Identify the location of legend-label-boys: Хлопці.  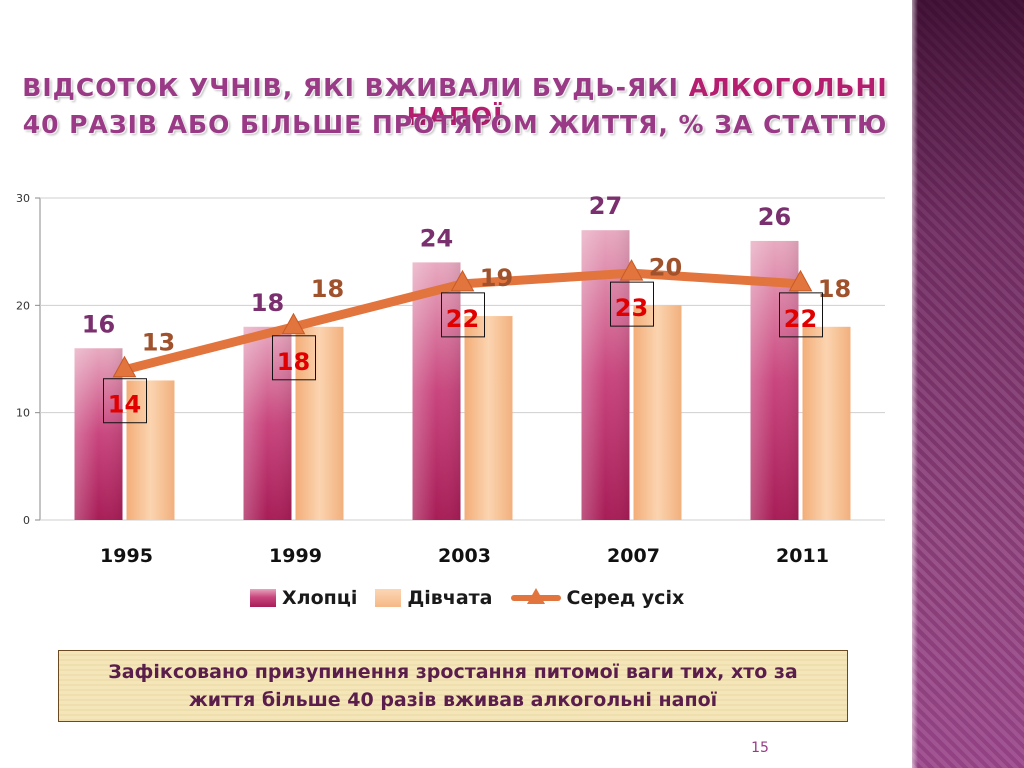
(320, 598).